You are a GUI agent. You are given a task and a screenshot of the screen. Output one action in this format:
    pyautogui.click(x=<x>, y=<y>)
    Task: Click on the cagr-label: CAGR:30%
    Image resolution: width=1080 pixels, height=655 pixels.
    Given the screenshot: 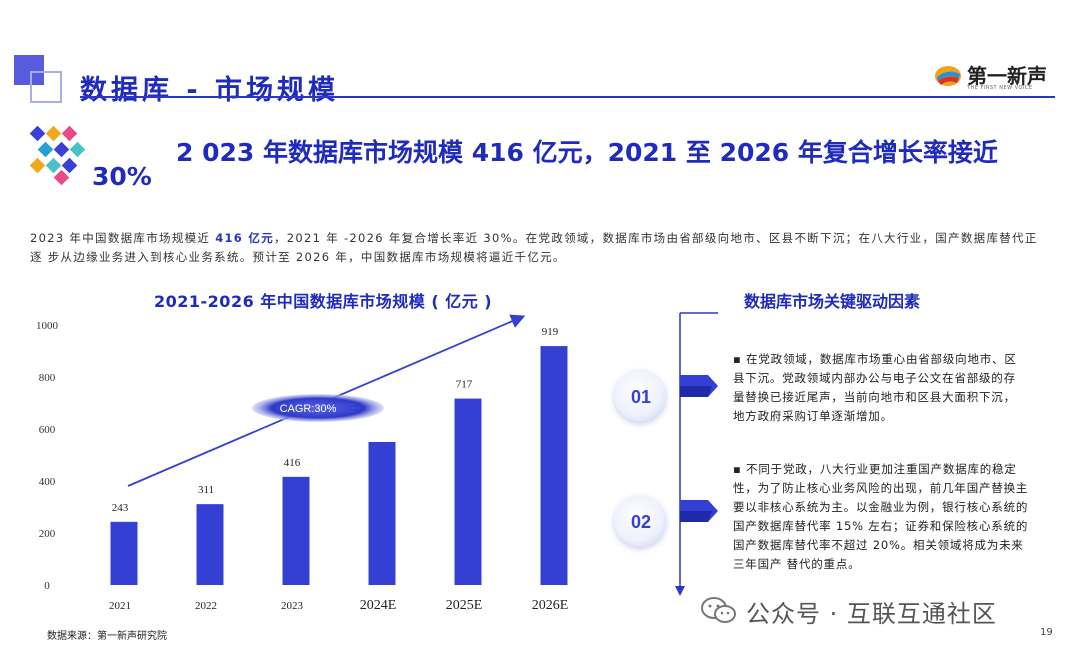 What is the action you would take?
    pyautogui.click(x=308, y=409)
    